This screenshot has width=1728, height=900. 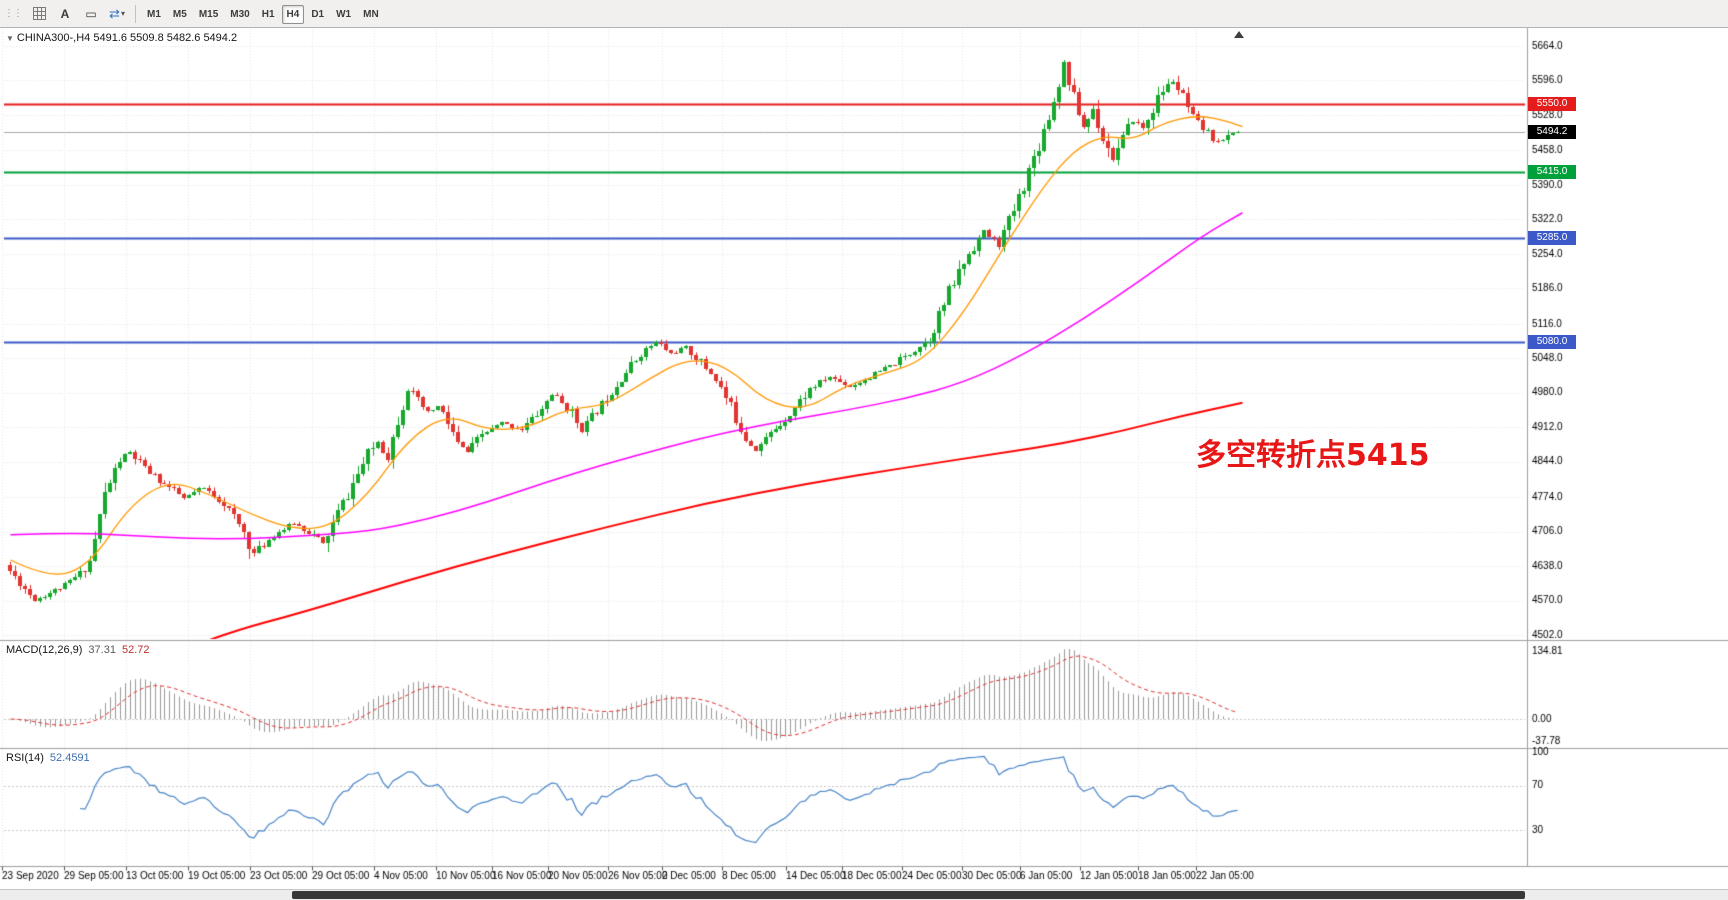 What do you see at coordinates (268, 14) in the screenshot?
I see `timeframe-button-h1: H1` at bounding box center [268, 14].